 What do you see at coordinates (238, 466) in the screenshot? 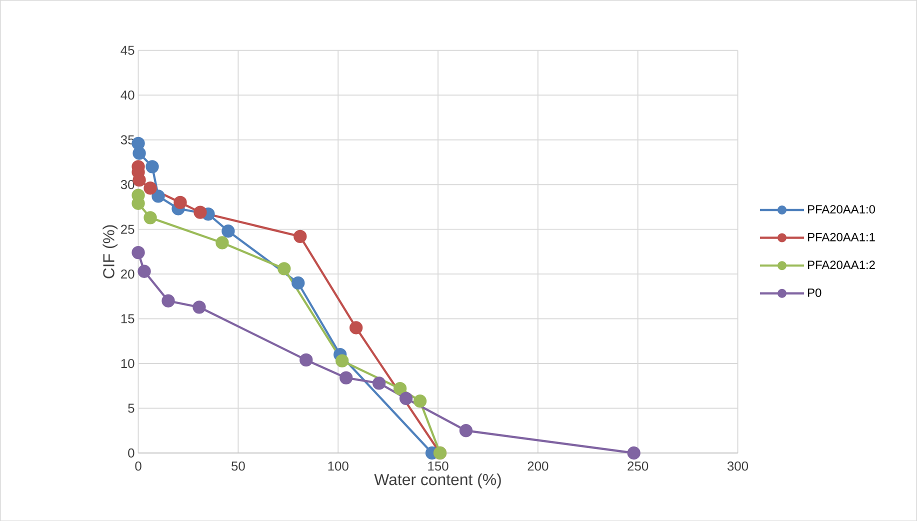
I see `x-tick-label: 50` at bounding box center [238, 466].